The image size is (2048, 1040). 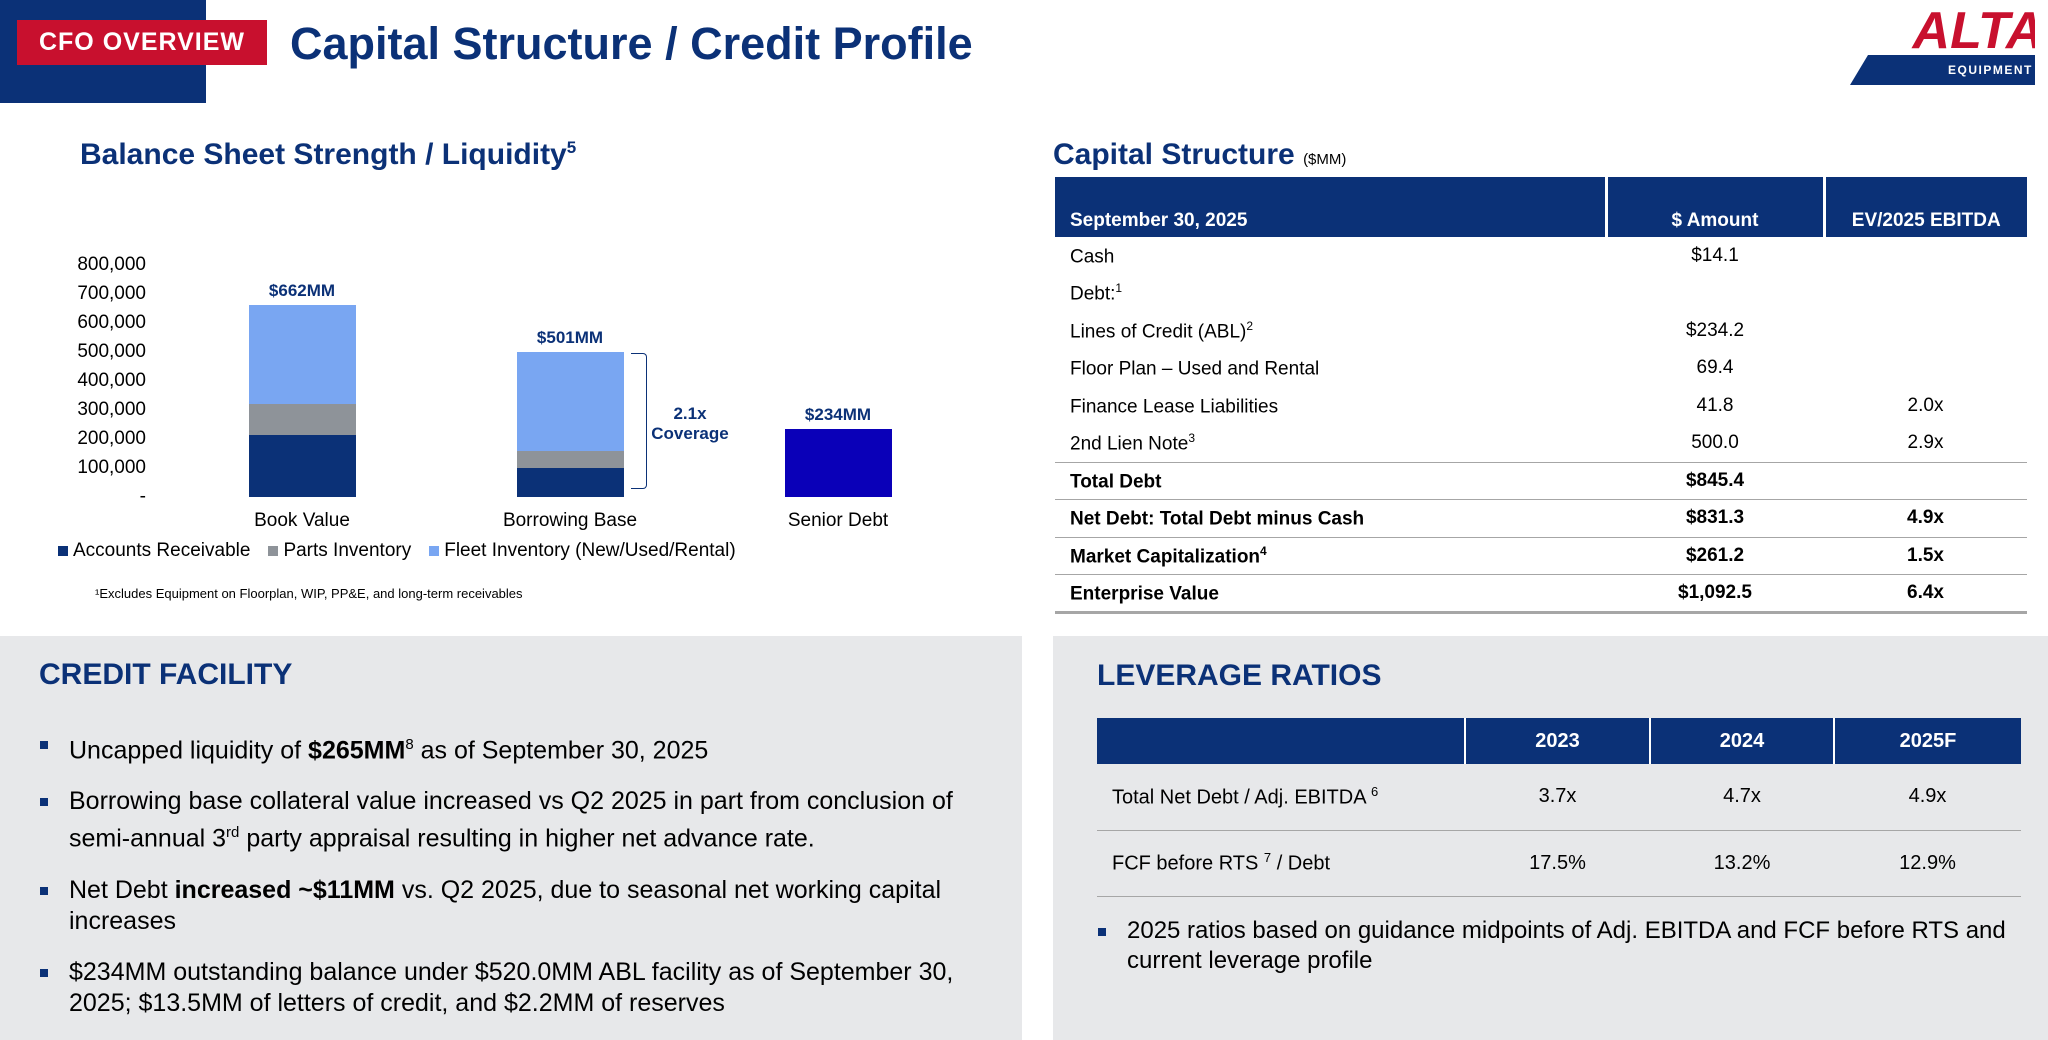 I want to click on y-tick-label: 400,000, so click(x=111, y=380).